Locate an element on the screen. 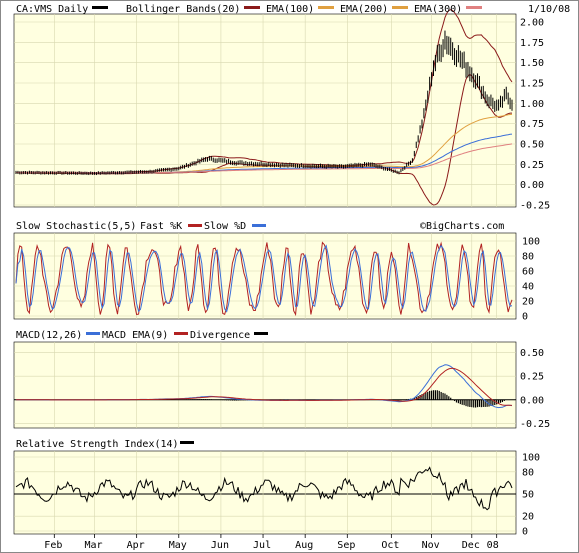 The image size is (579, 553). divergence-label: Divergence is located at coordinates (220, 335).